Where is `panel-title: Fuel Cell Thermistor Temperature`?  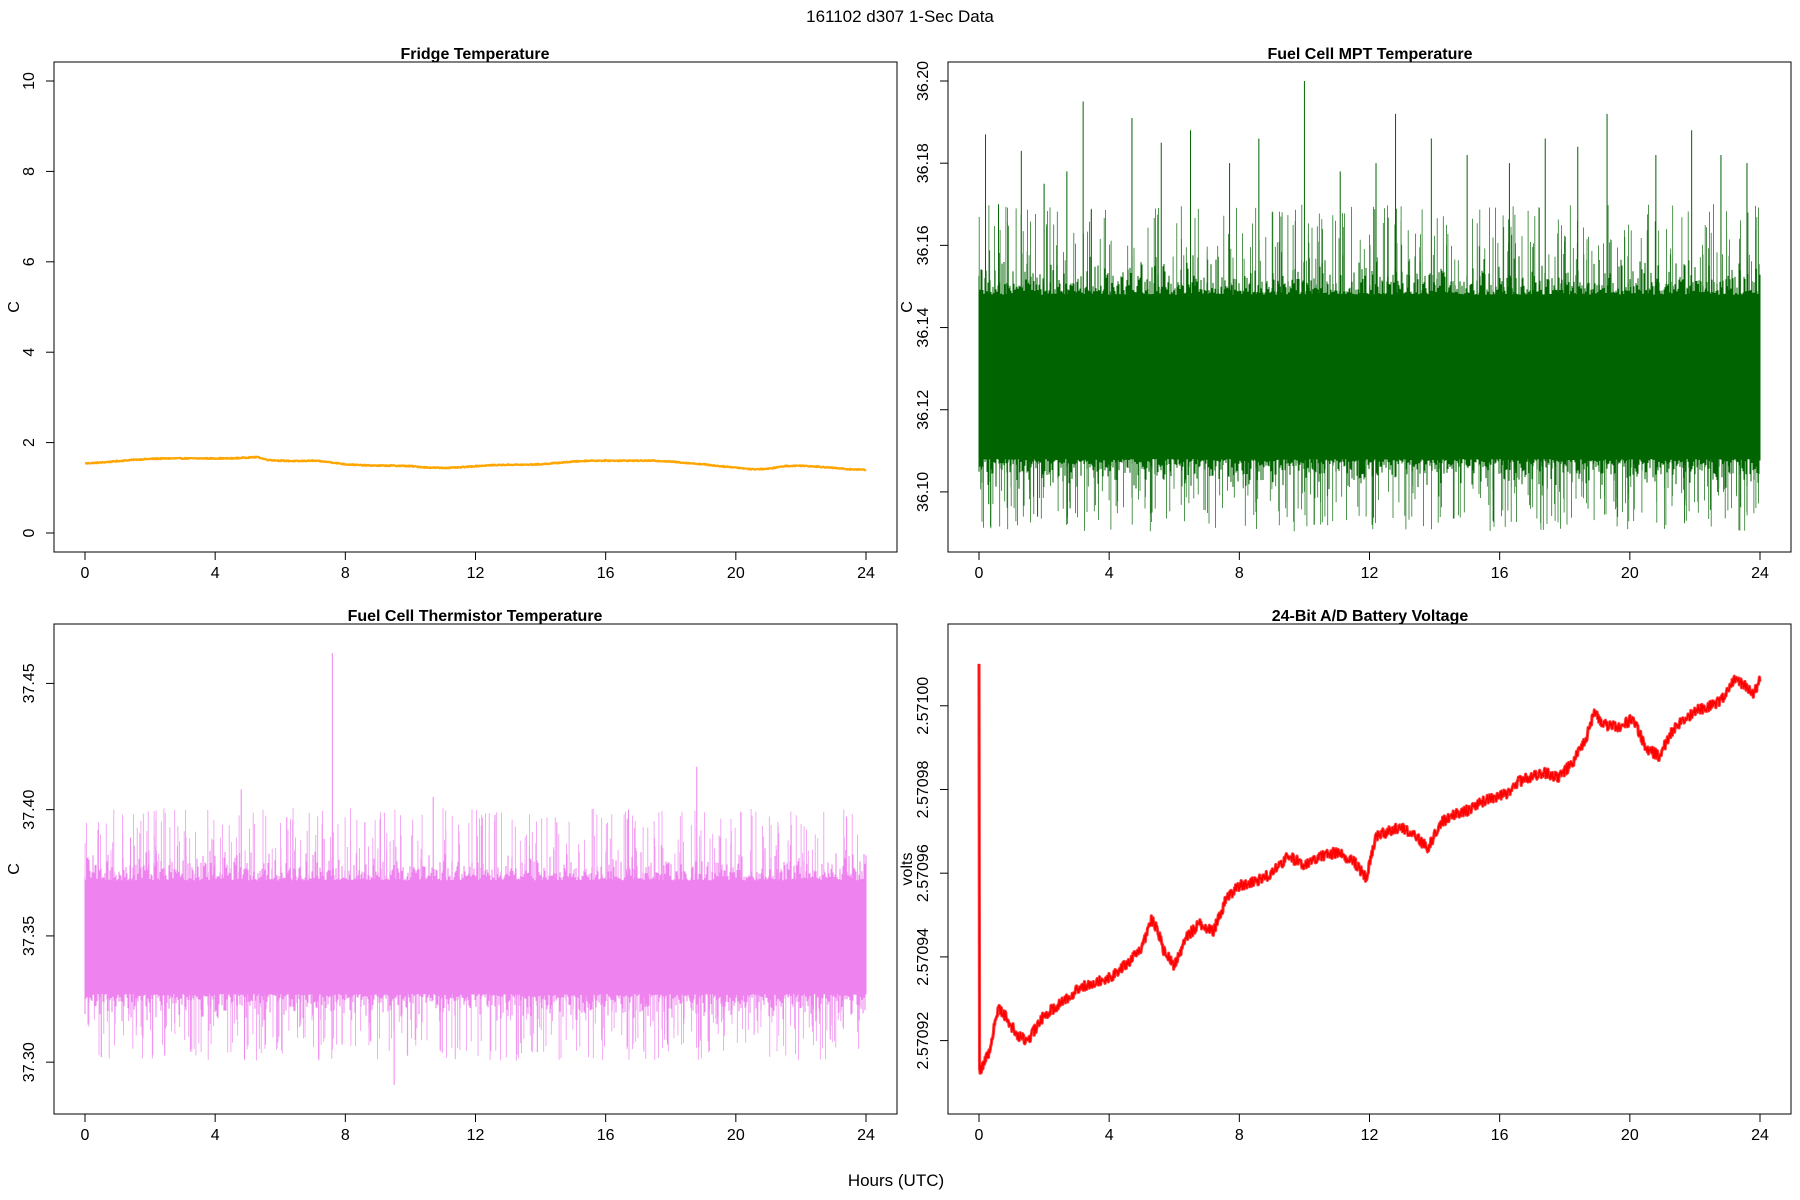
panel-title: Fuel Cell Thermistor Temperature is located at coordinates (475, 616).